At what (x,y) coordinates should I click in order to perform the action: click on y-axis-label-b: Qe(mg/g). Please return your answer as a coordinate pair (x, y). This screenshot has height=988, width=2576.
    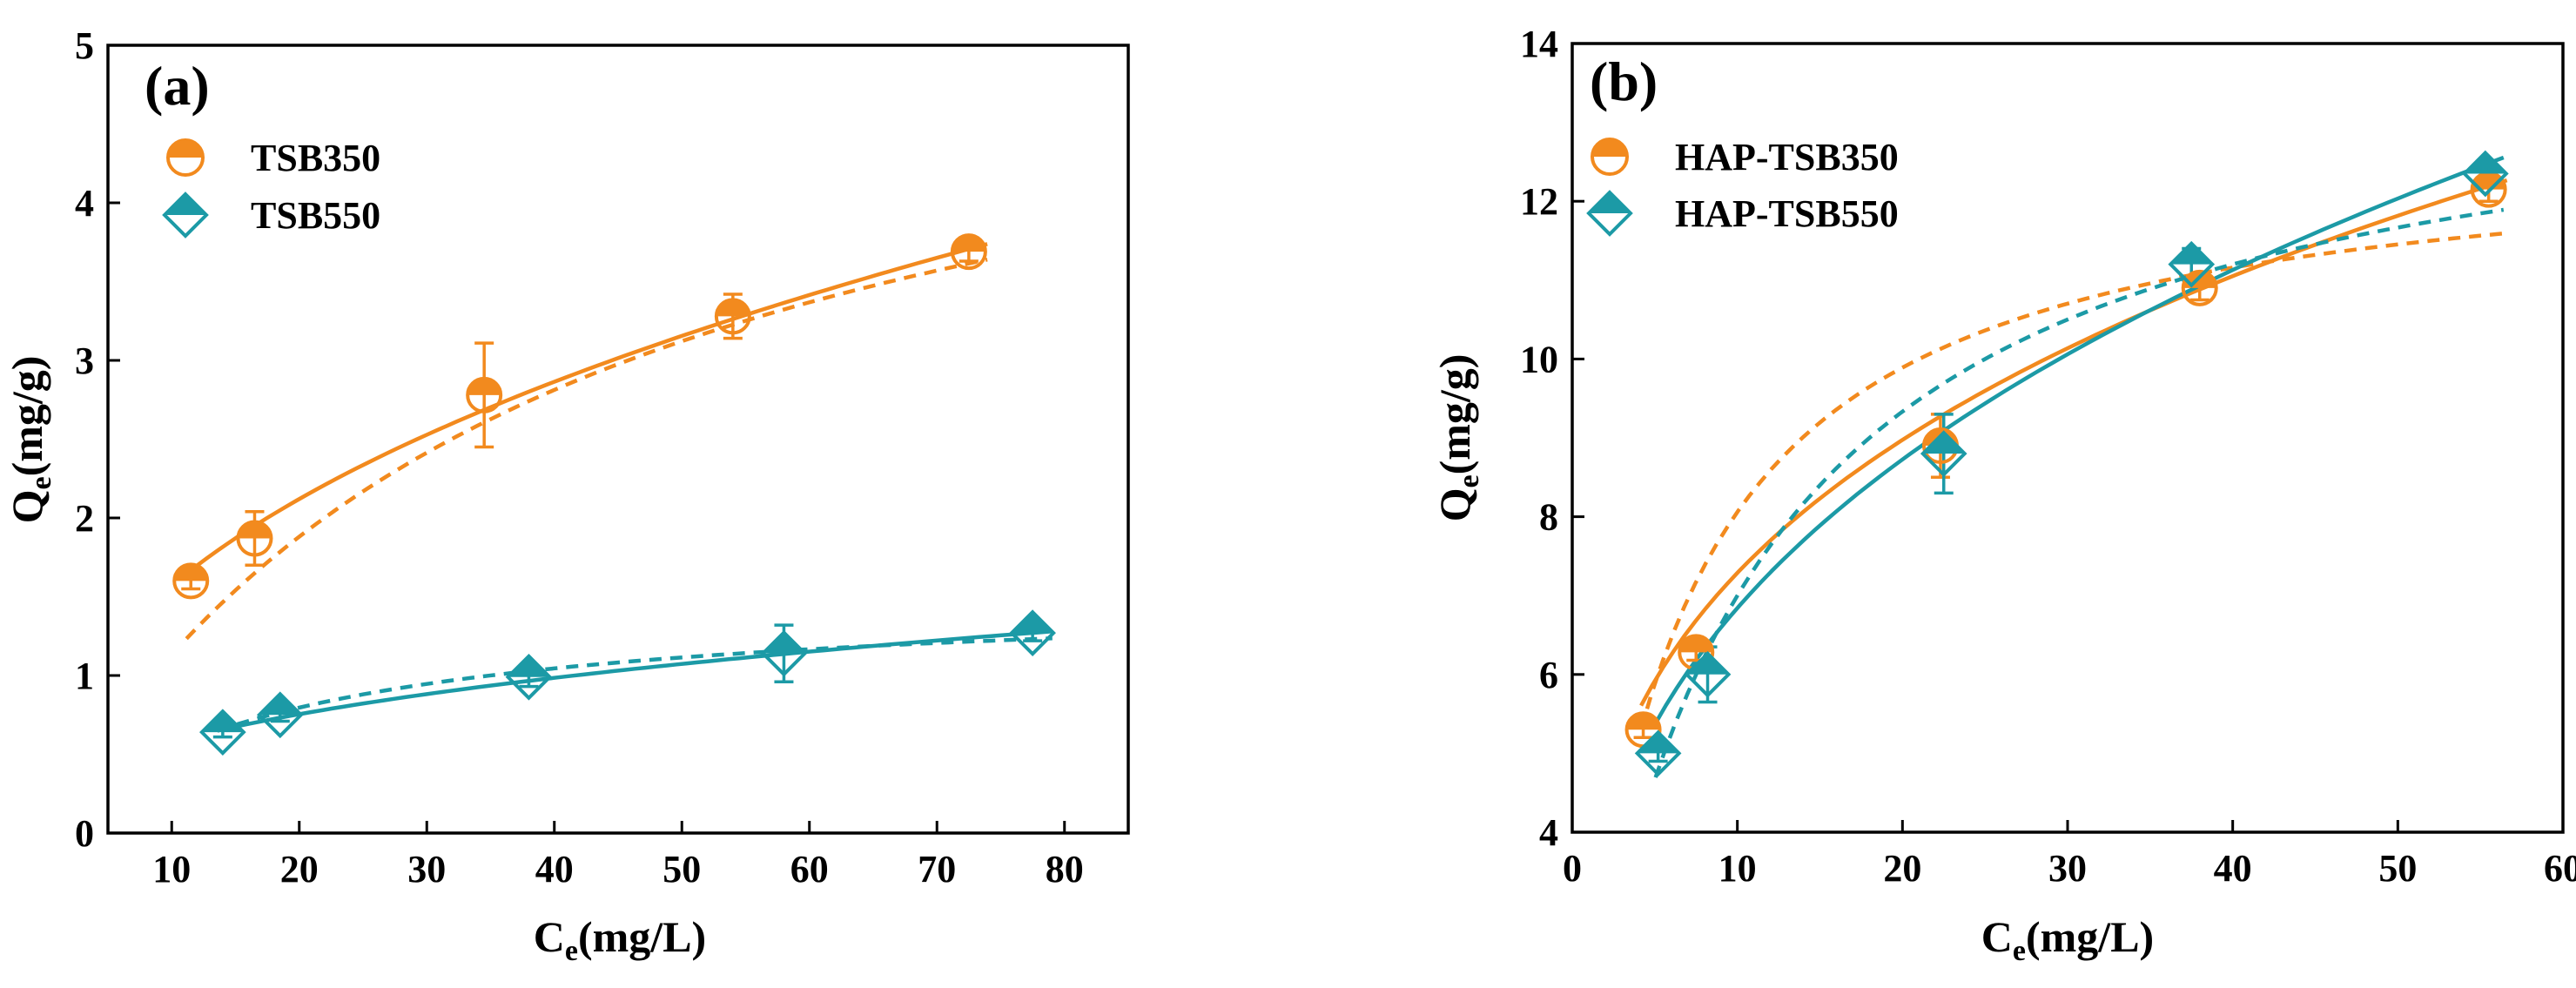
    Looking at the image, I should click on (1457, 438).